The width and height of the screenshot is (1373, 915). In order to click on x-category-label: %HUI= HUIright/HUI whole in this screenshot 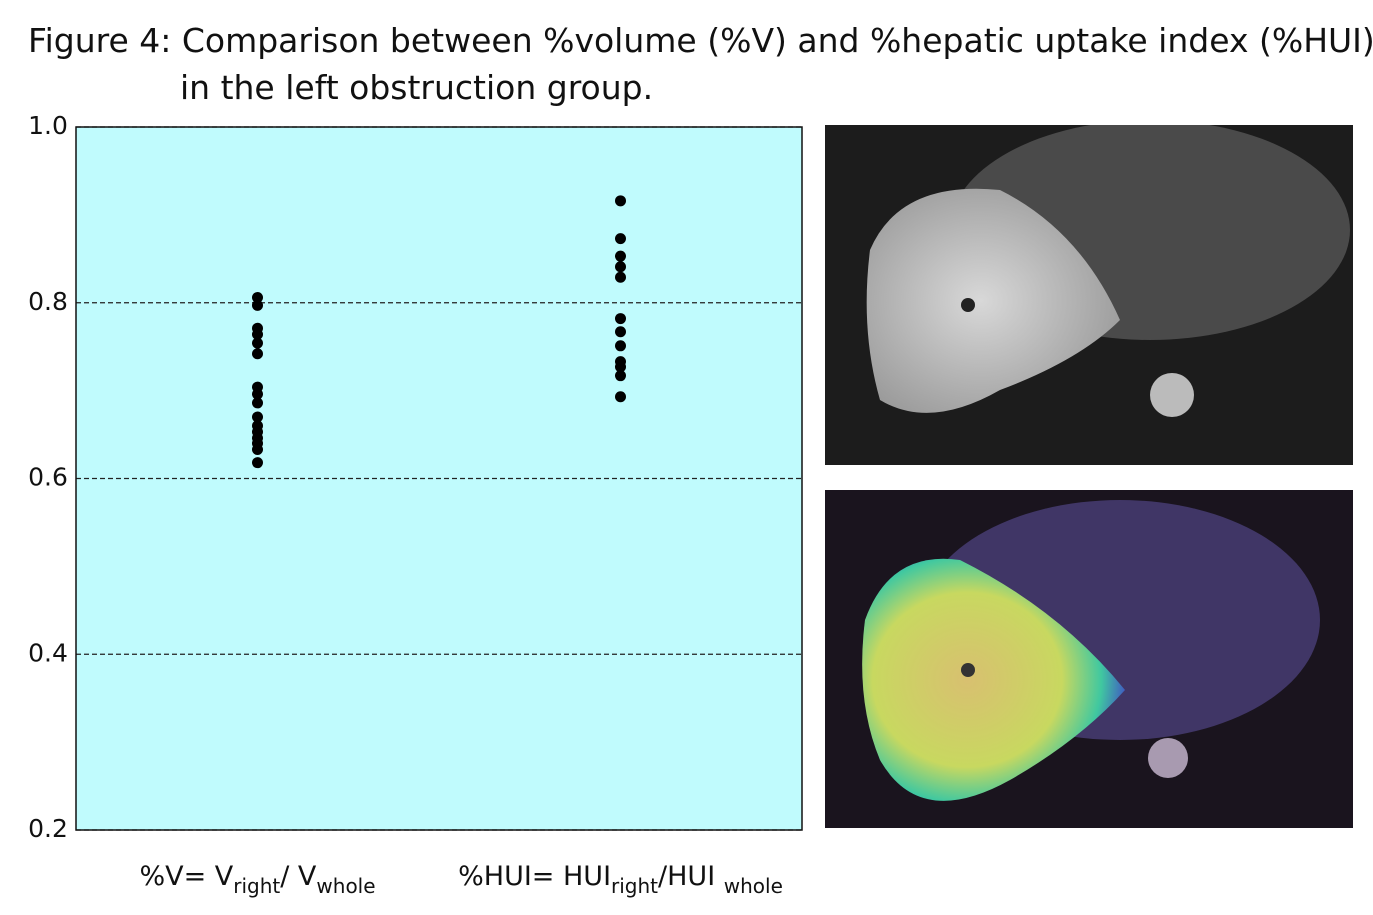, I will do `click(620, 879)`.